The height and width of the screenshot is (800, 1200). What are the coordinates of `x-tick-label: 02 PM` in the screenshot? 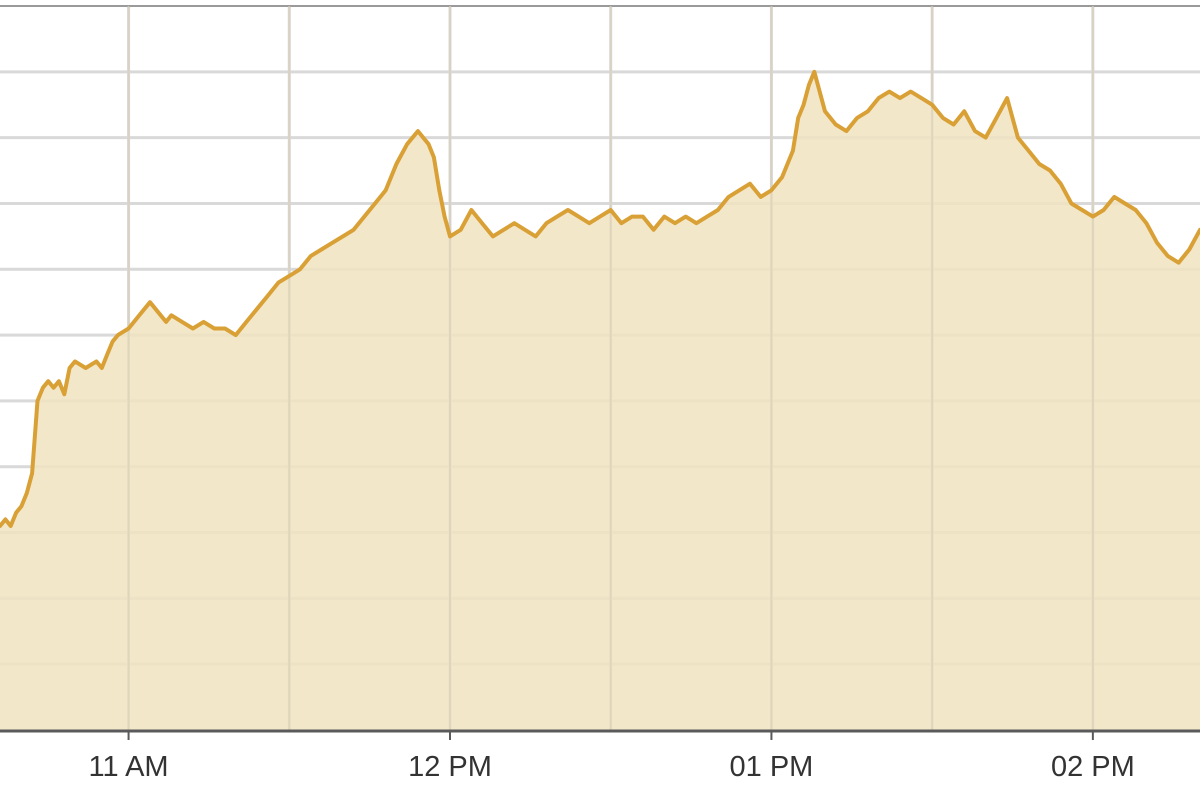 It's located at (1093, 767).